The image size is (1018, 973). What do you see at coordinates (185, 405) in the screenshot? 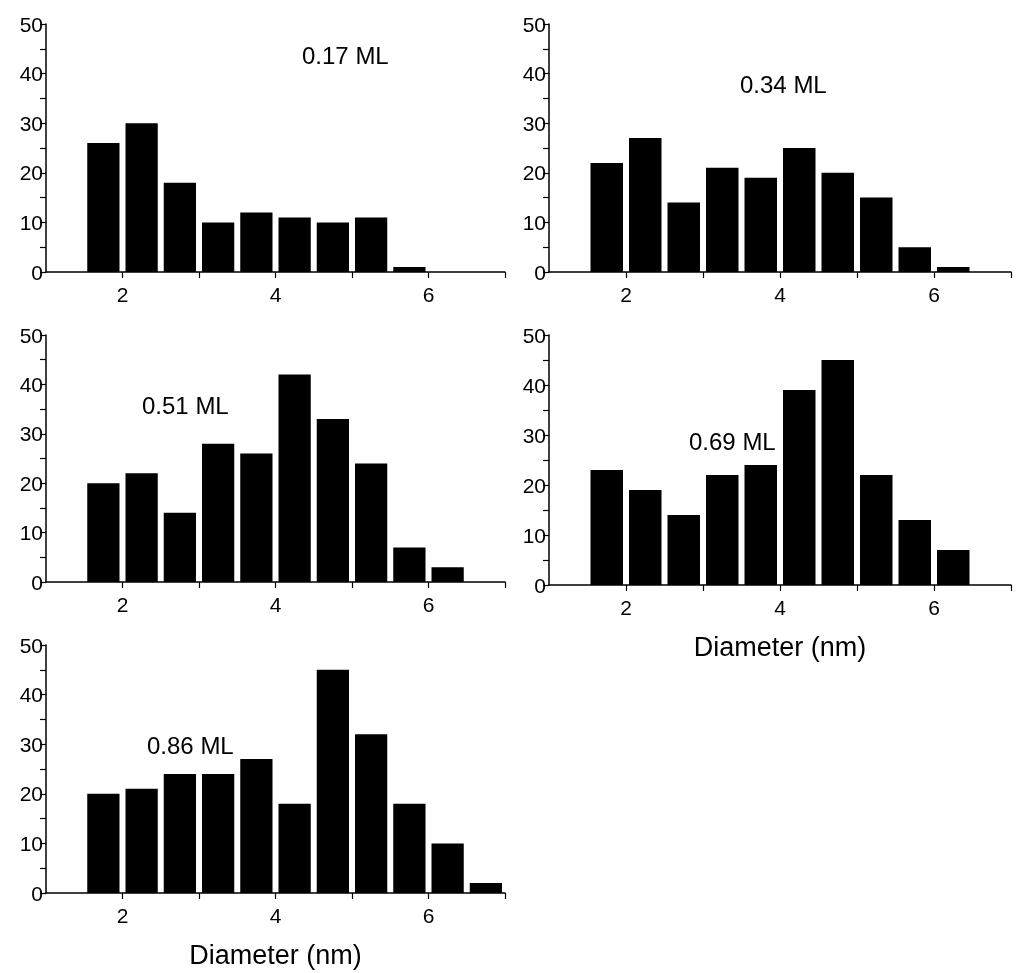
I see `annotation: 0.51 ML` at bounding box center [185, 405].